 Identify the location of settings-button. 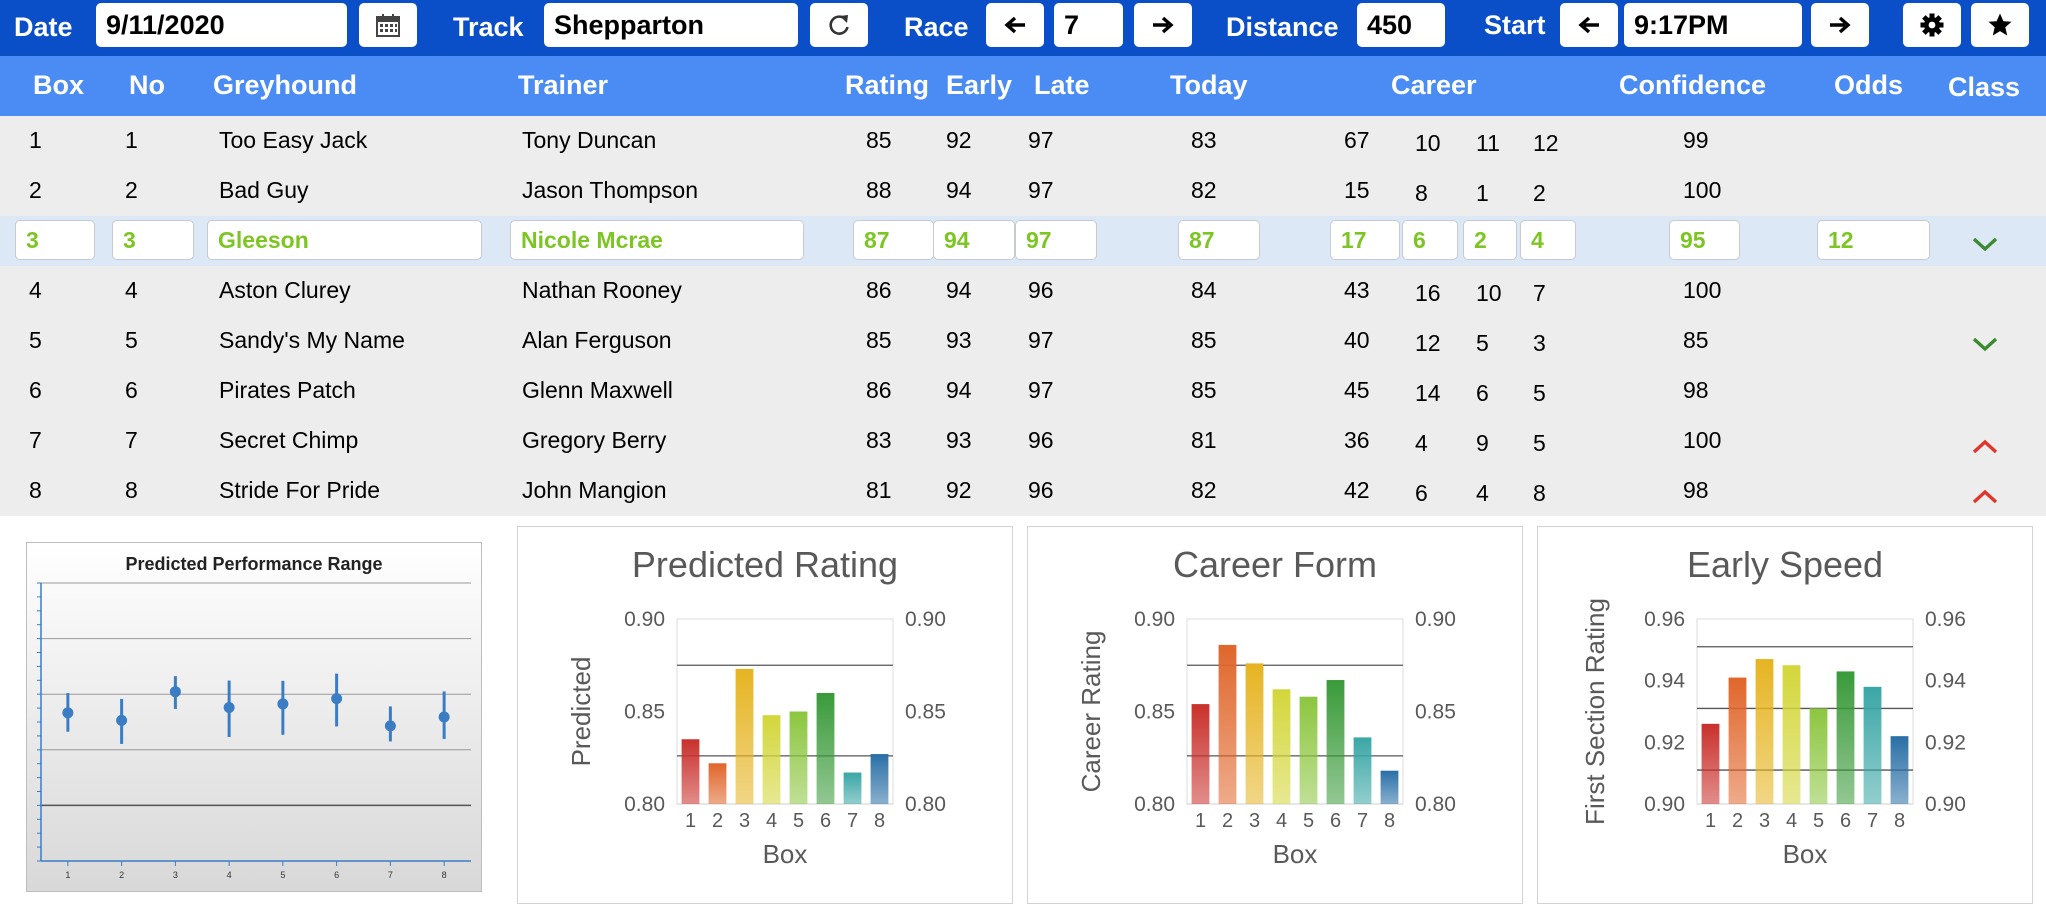
(1932, 25).